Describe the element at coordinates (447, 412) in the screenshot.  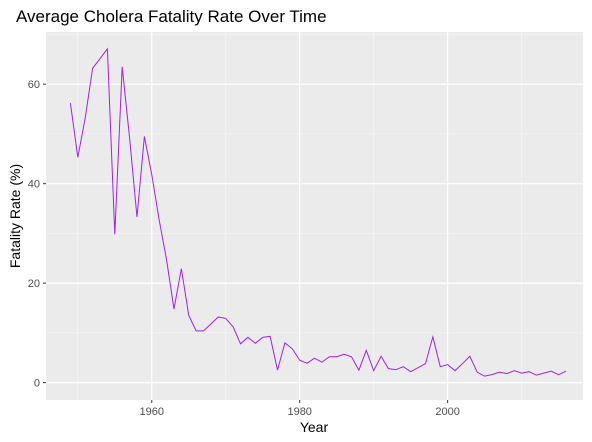
I see `x-tick-label: 2000` at that location.